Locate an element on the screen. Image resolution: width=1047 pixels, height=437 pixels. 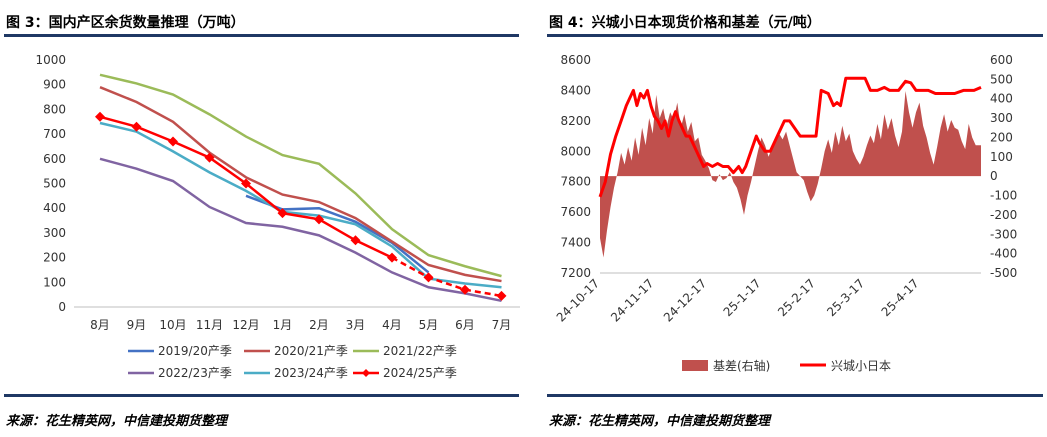
x-tick-label: 24-11-17 is located at coordinates (632, 300).